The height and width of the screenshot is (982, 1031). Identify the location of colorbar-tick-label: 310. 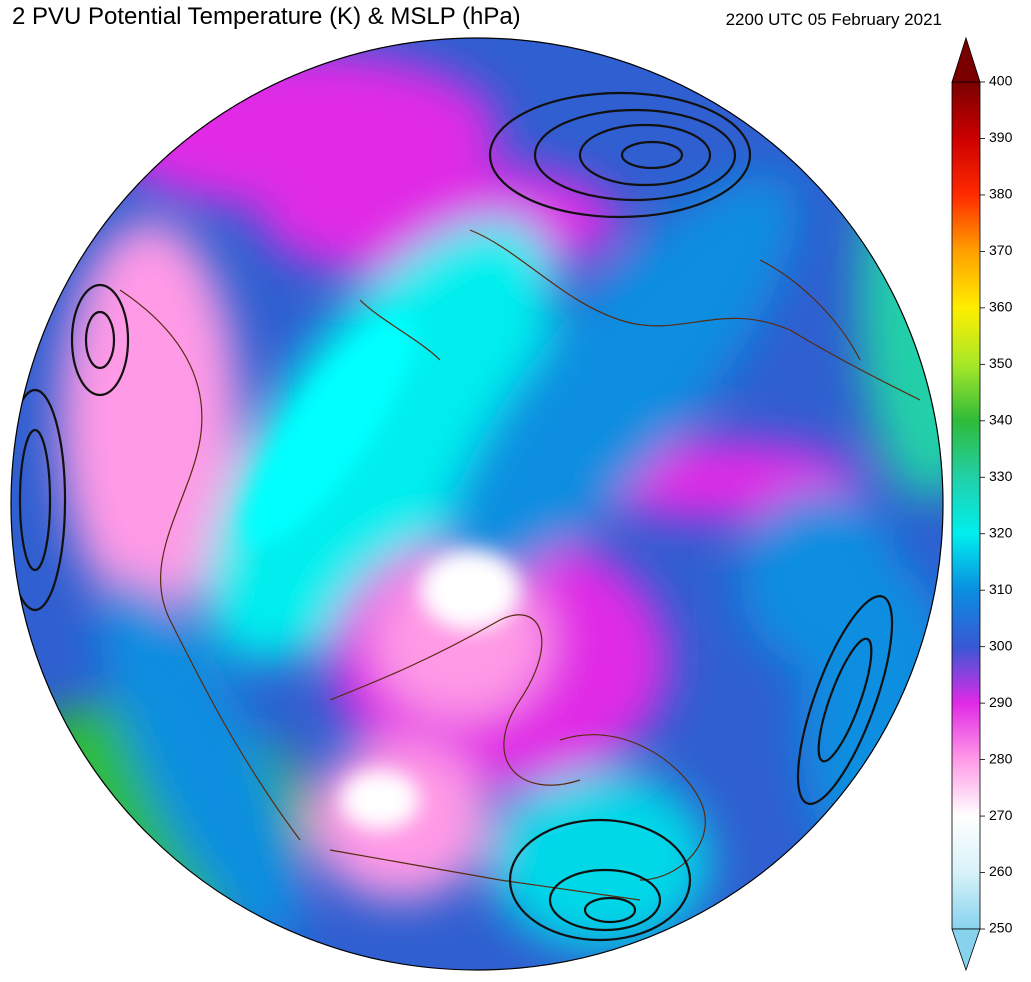
(1001, 589).